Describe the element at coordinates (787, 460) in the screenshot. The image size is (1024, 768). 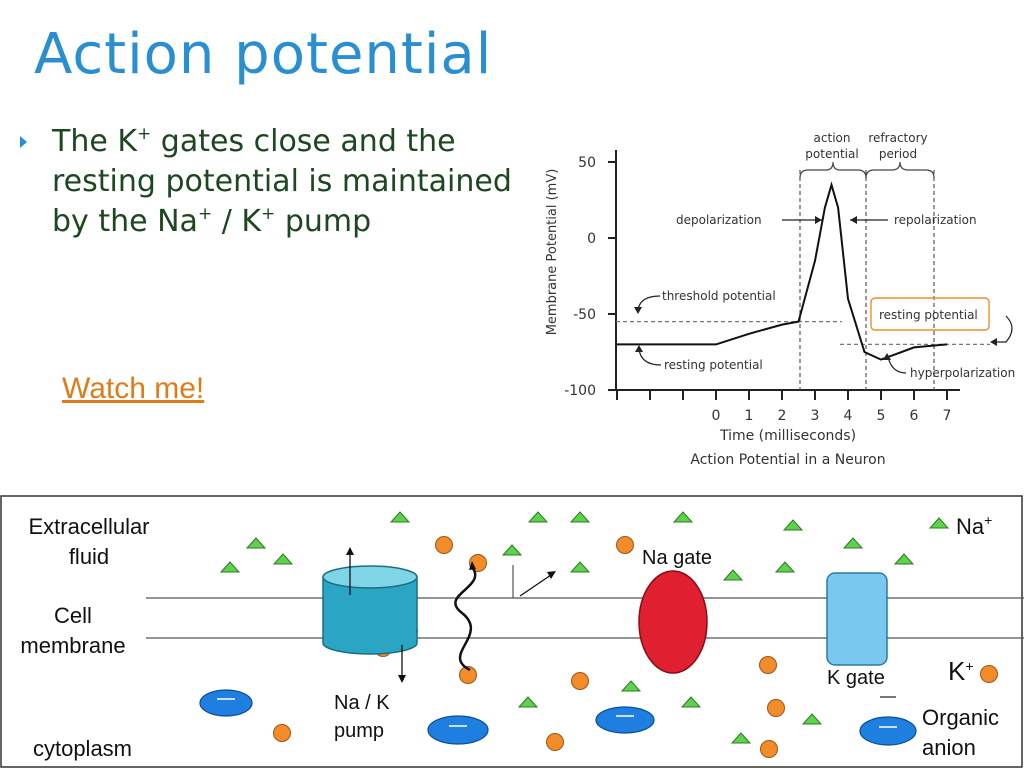
I see `graph-caption: Action Potential in a Neuron` at that location.